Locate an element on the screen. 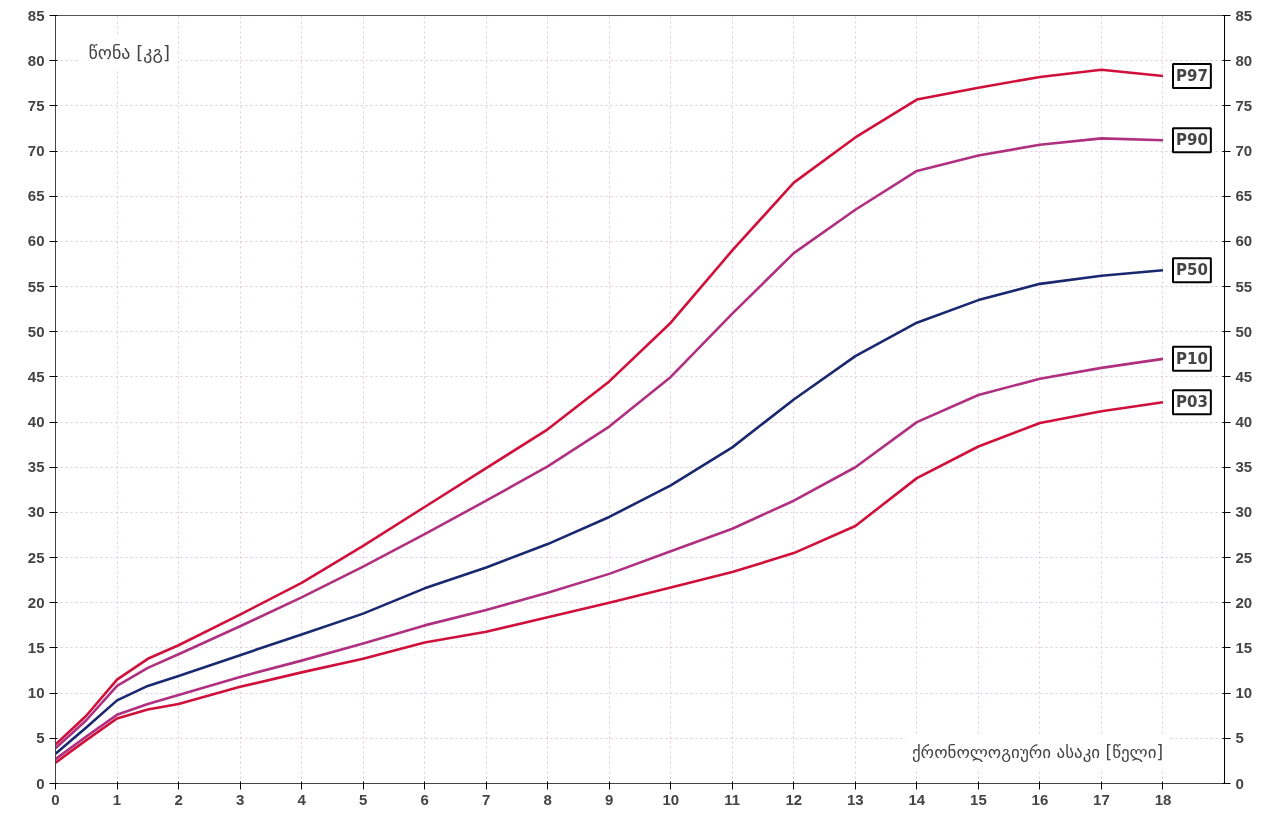 The image size is (1284, 823). x-tick-label: 1 is located at coordinates (117, 799).